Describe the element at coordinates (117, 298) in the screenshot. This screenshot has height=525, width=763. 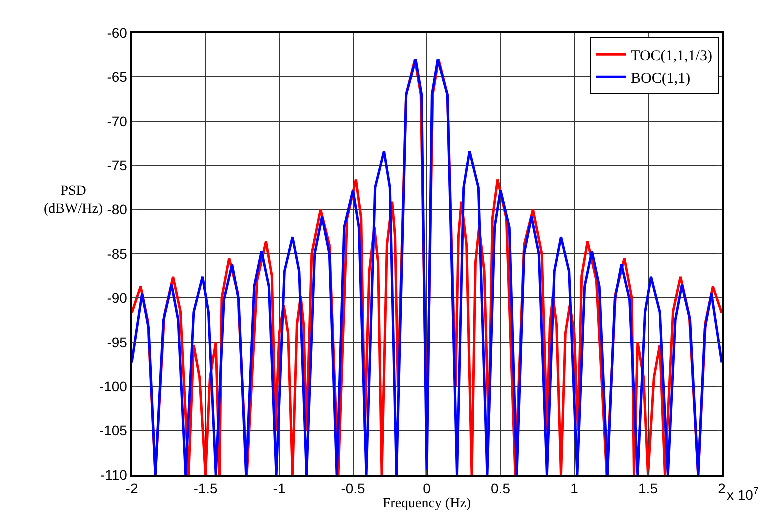
I see `y-tick-label: -90` at that location.